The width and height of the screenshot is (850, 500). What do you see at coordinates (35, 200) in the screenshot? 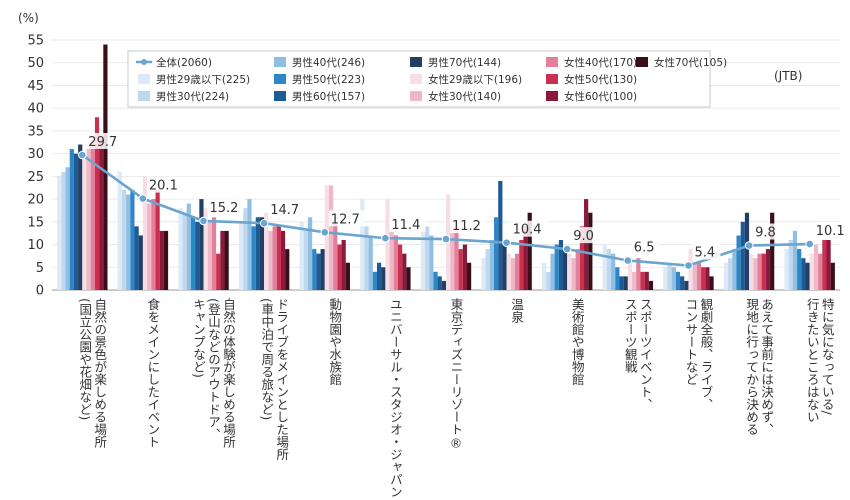
I see `y-tick-label: 20` at bounding box center [35, 200].